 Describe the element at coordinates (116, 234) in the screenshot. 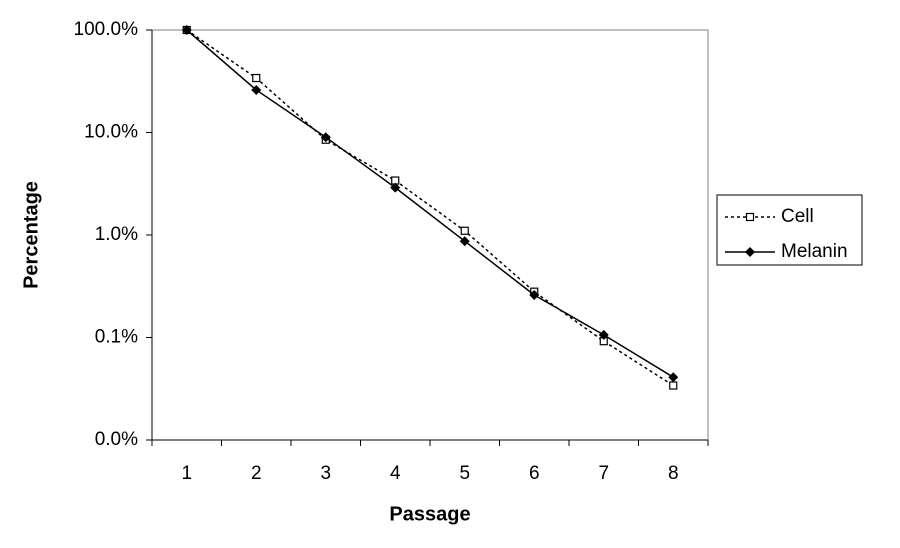

I see `y-tick-label: 1.0%` at that location.